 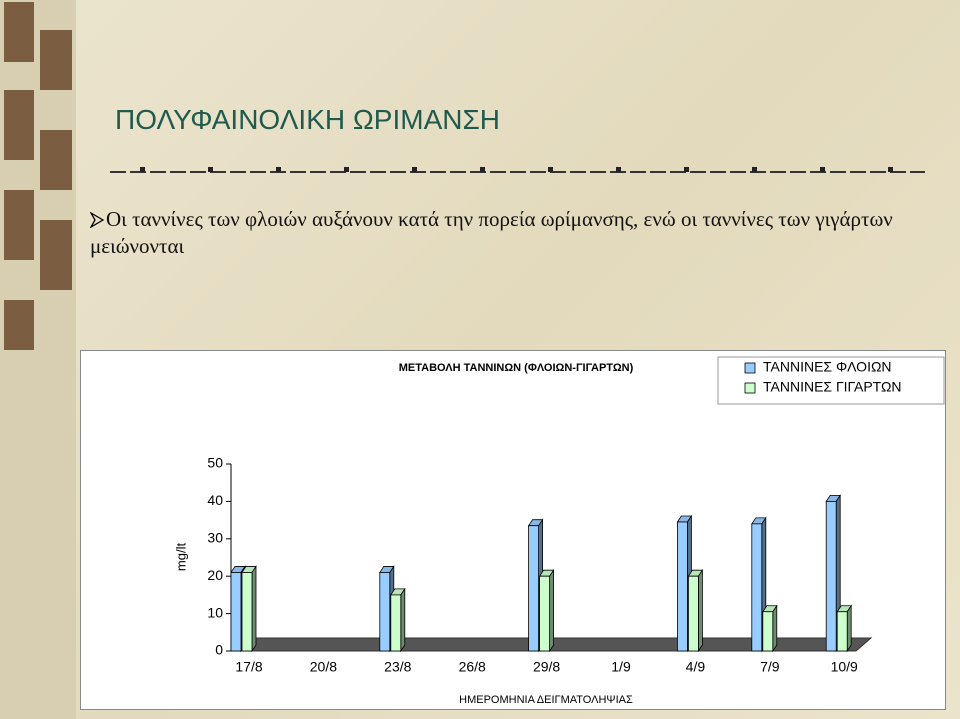 What do you see at coordinates (472, 667) in the screenshot?
I see `x-tick-label: 26/8` at bounding box center [472, 667].